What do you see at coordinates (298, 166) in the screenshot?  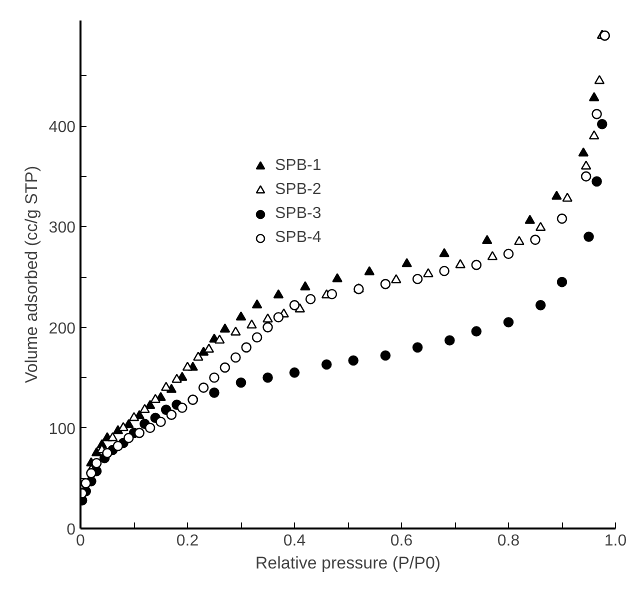 I see `legend-label: SPB-1` at bounding box center [298, 166].